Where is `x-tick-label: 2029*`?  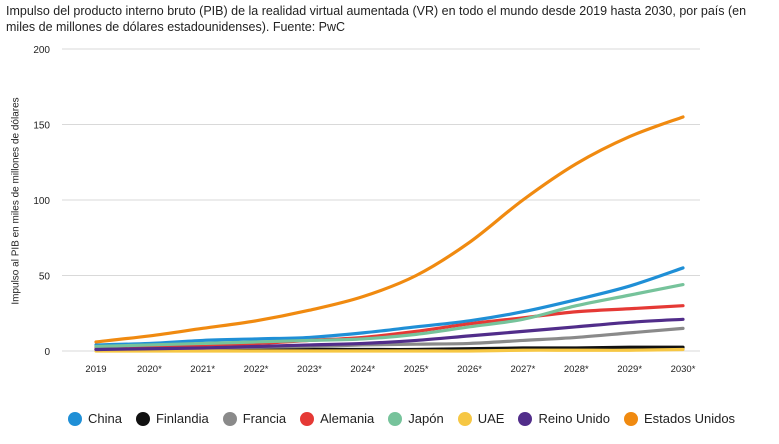
x-tick-label: 2029* is located at coordinates (629, 369).